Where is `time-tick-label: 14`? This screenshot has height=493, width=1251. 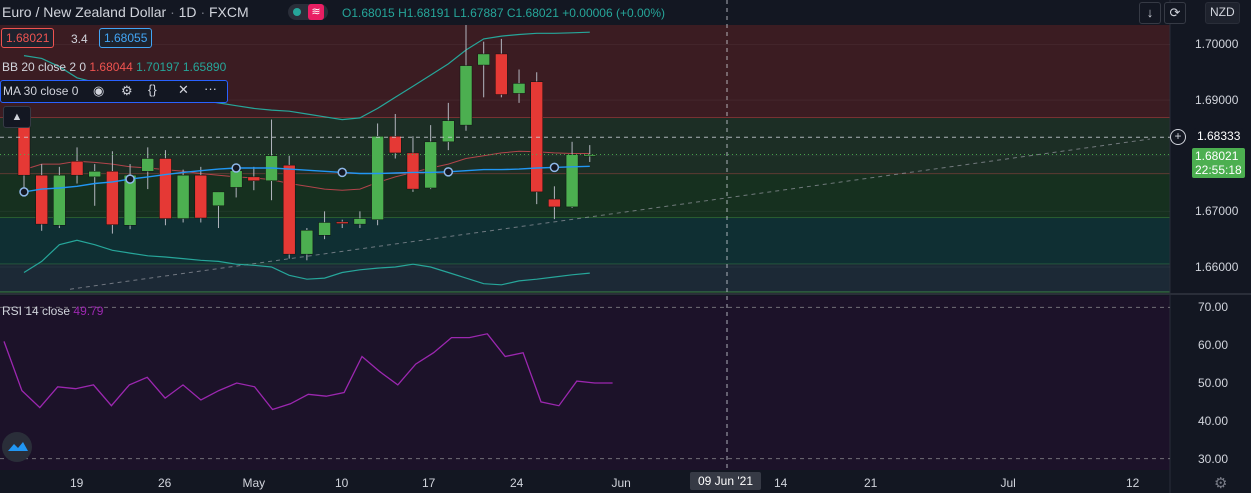 time-tick-label: 14 is located at coordinates (781, 483).